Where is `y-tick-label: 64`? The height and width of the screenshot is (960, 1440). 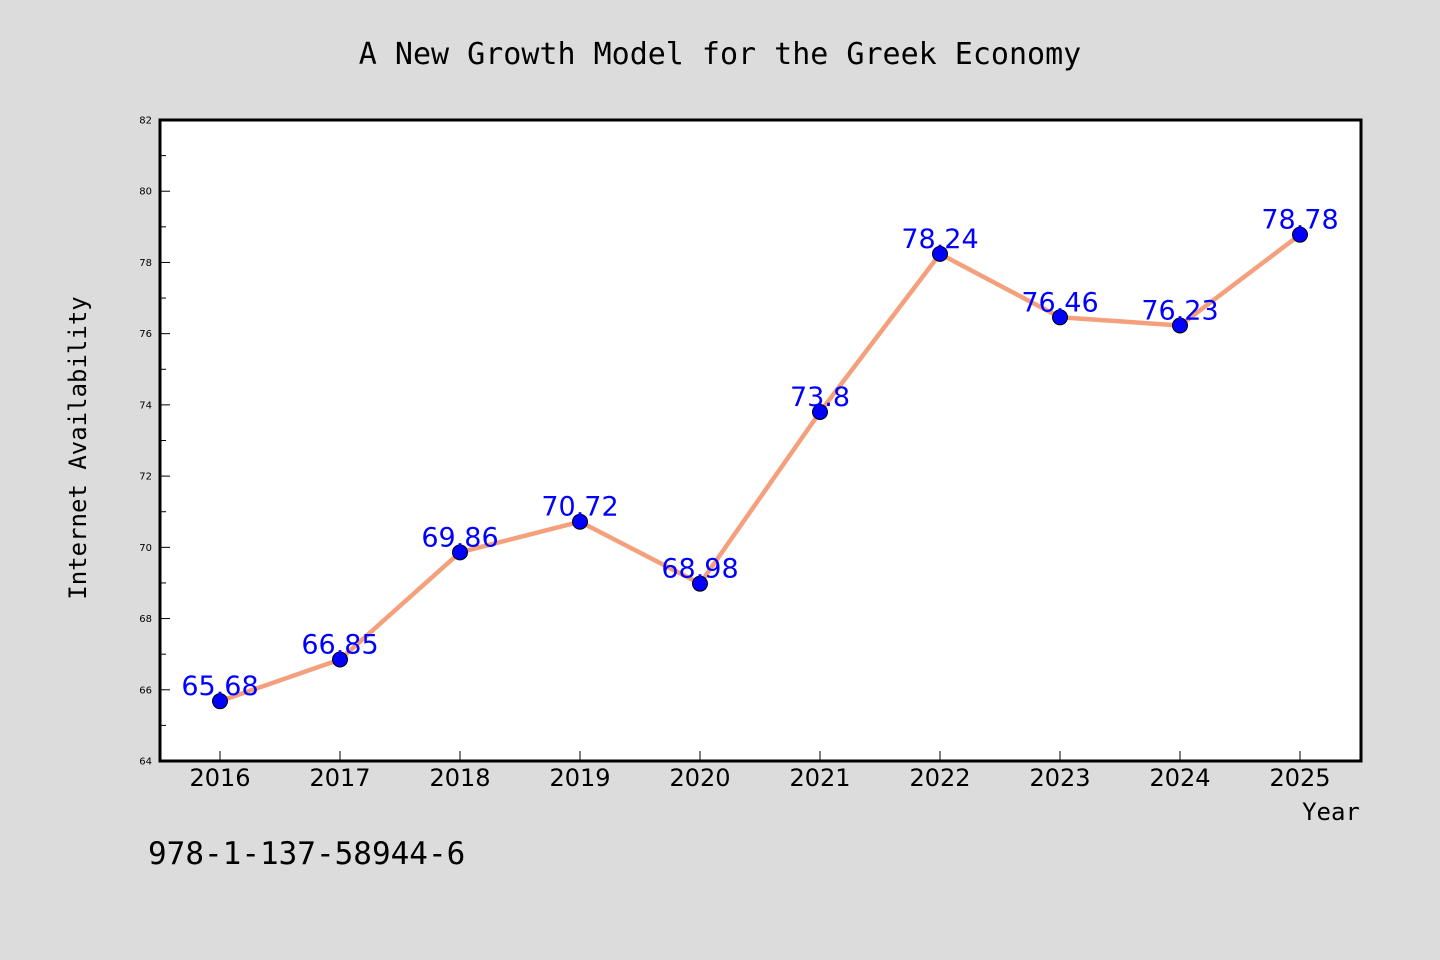
y-tick-label: 64 is located at coordinates (145, 762).